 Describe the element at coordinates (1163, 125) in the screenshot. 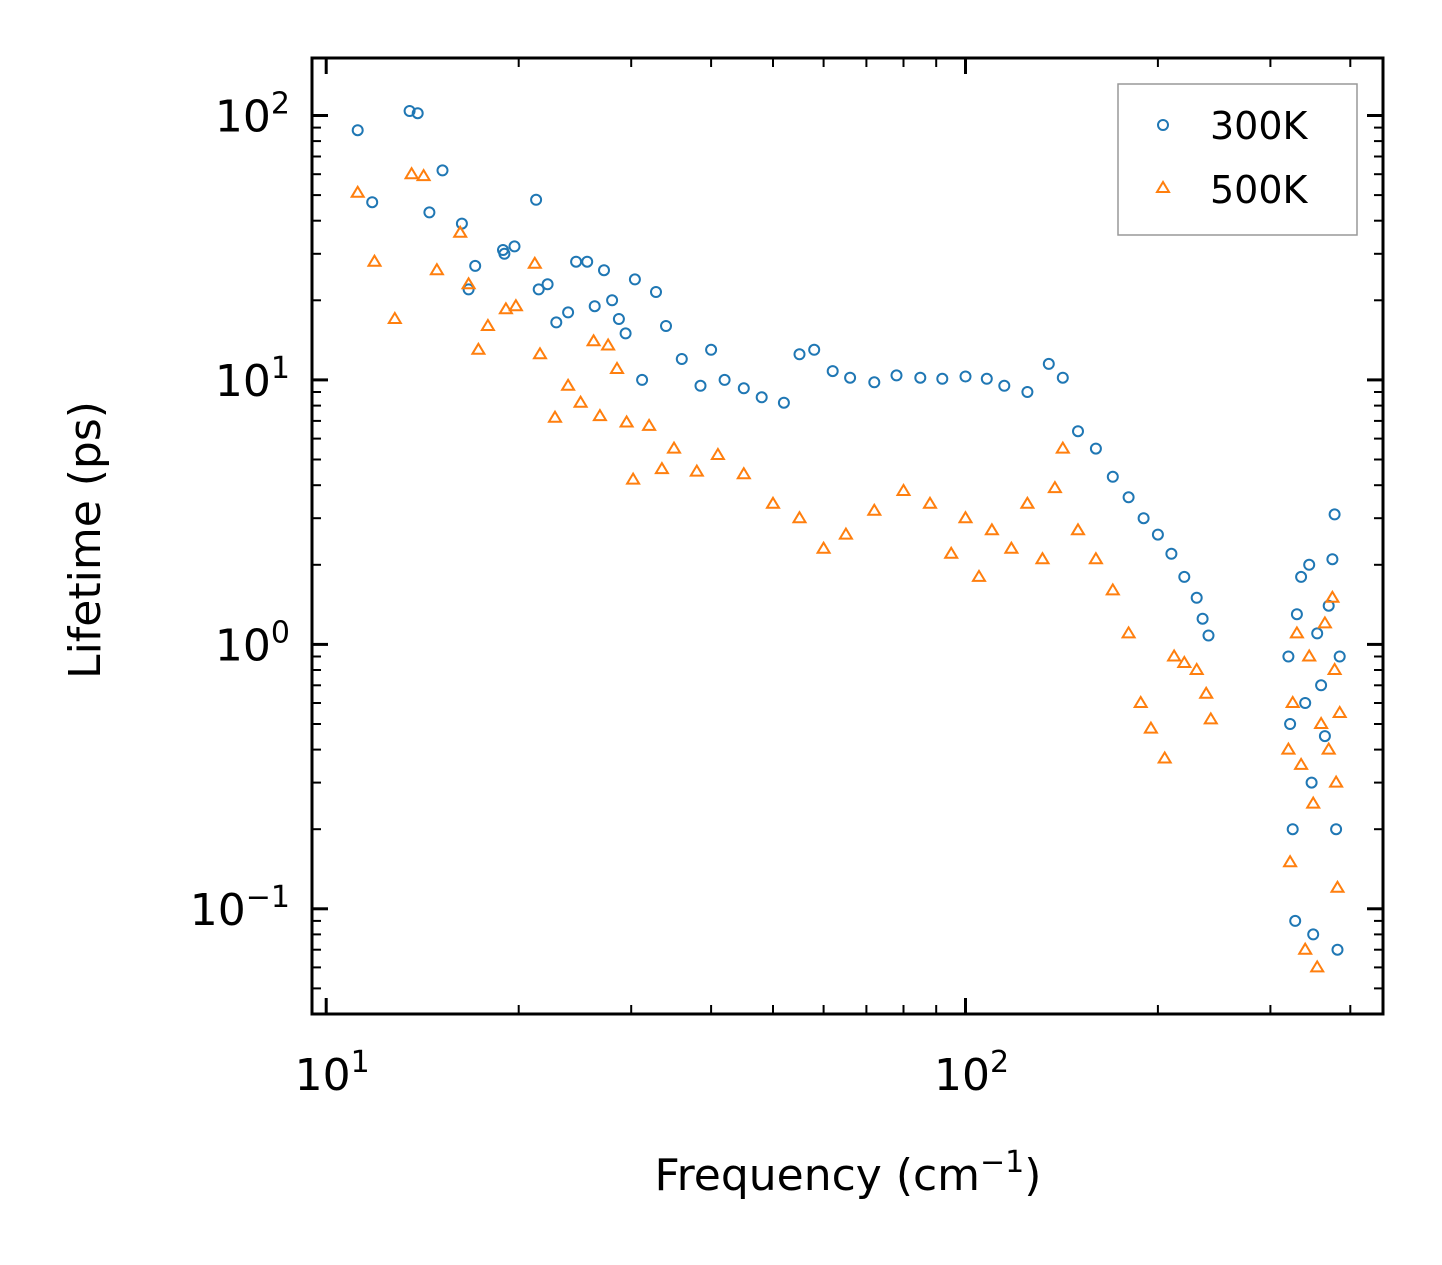

I see `legend-marker-300k` at that location.